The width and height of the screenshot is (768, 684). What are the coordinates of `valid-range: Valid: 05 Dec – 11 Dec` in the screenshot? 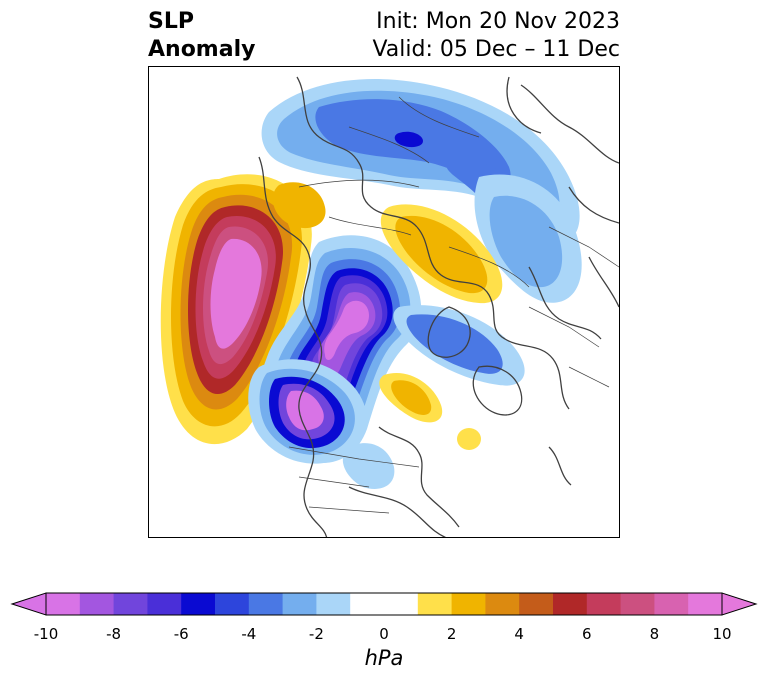 It's located at (496, 49).